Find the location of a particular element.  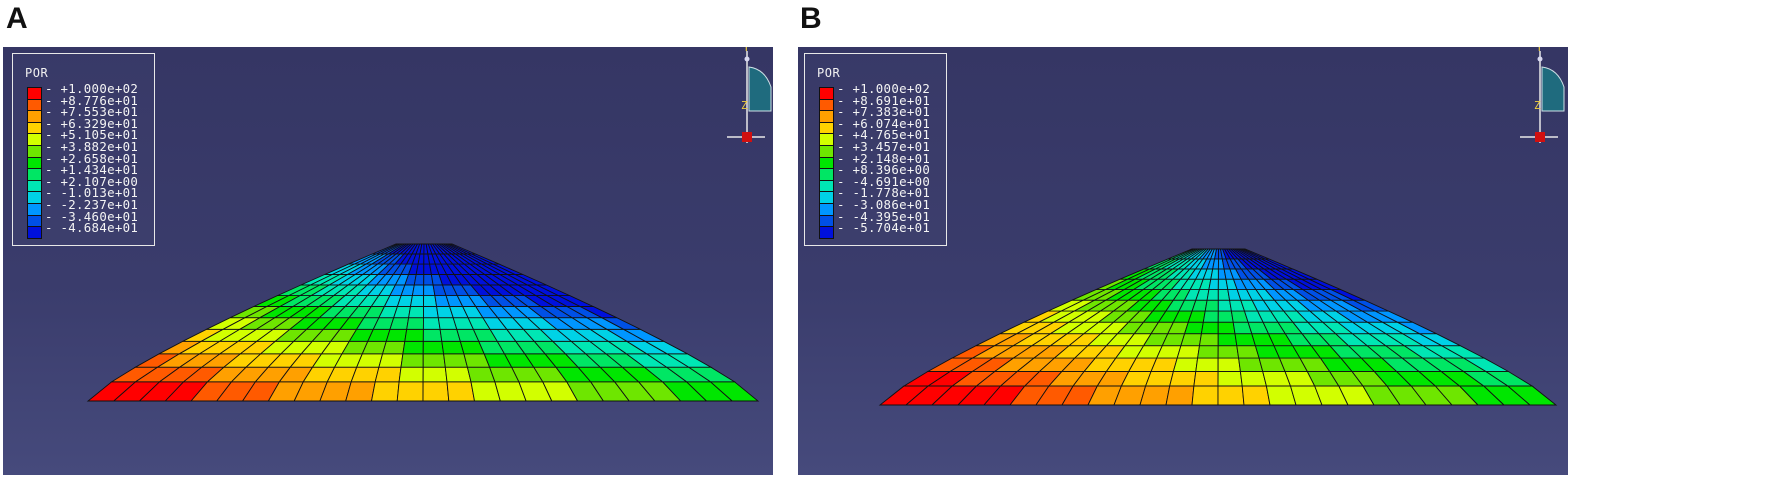

legend-label: - +1.434e+01 is located at coordinates (92, 170).